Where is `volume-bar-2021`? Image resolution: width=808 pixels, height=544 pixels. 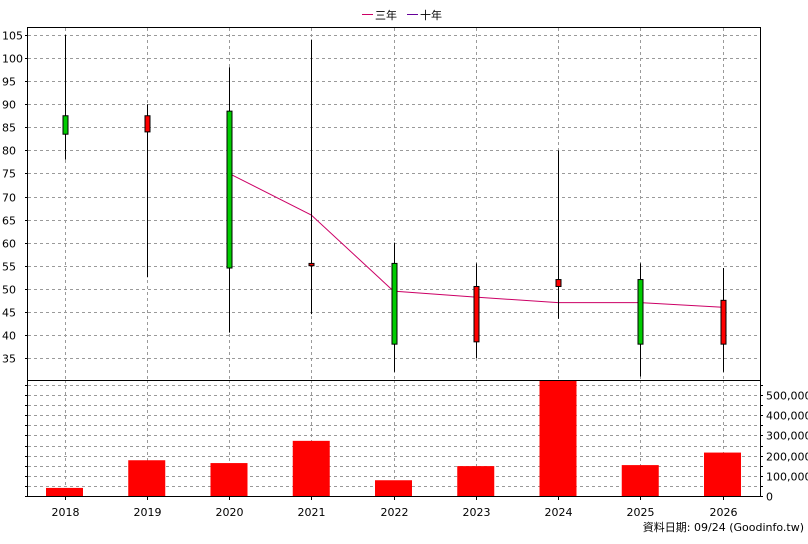 volume-bar-2021 is located at coordinates (311, 468).